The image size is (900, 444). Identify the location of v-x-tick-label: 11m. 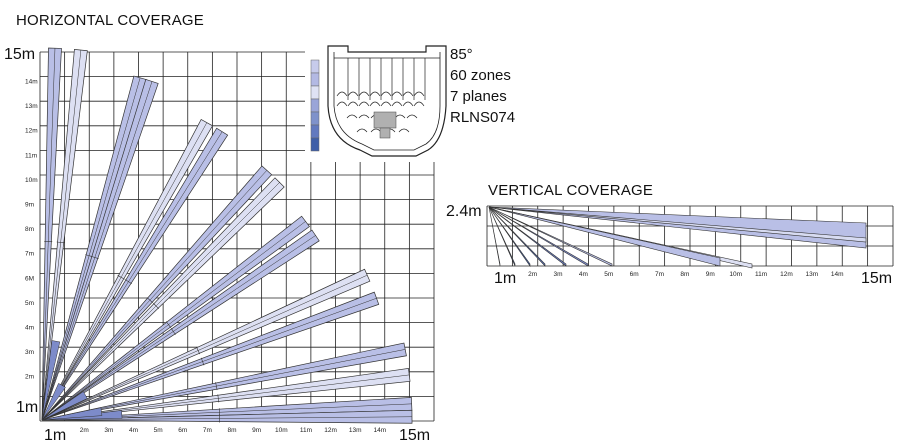
(761, 274).